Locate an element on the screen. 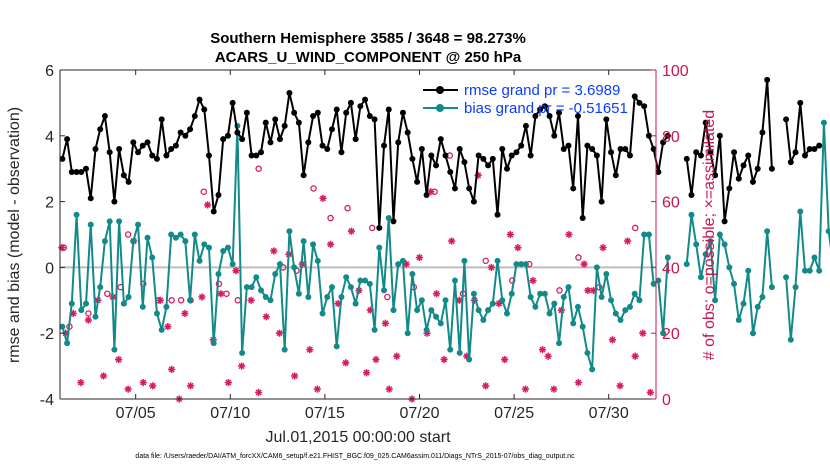  x-tick-label: 07/25 is located at coordinates (514, 413).